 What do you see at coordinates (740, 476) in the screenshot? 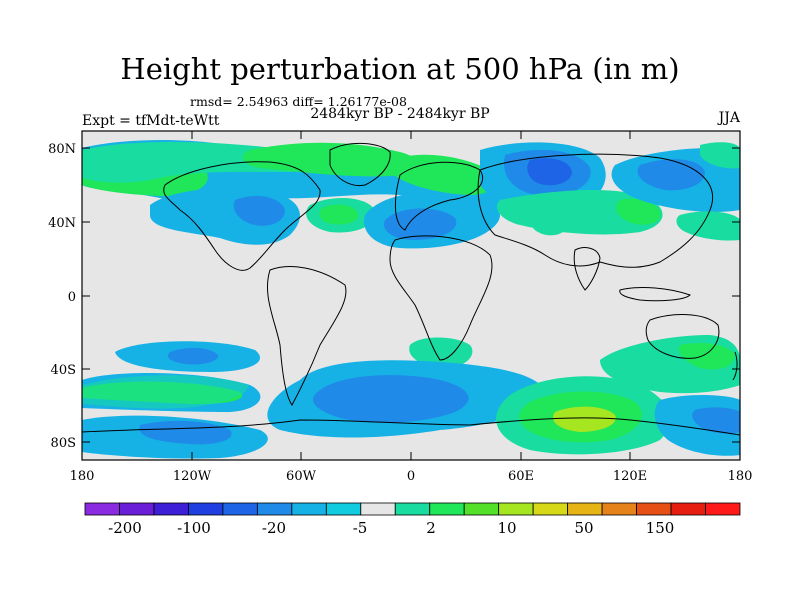
I see `lon-label-180e: 180` at bounding box center [740, 476].